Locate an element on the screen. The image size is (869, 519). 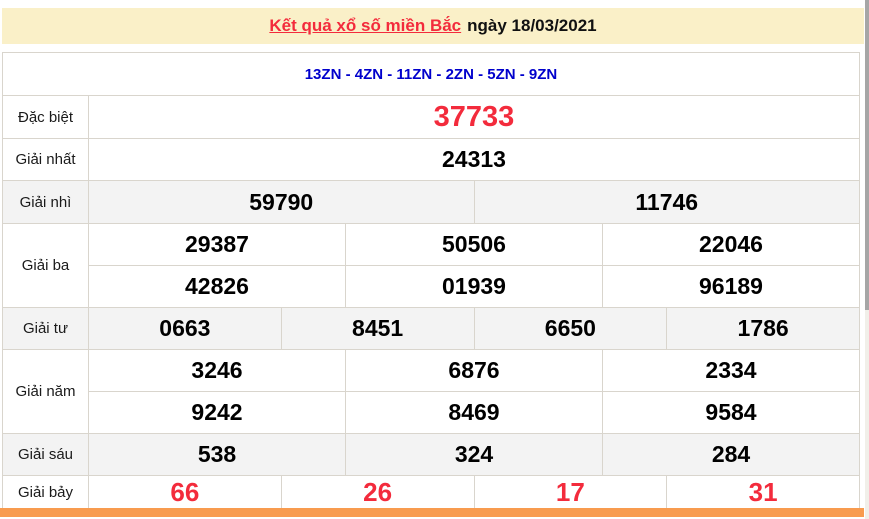
prize-label-special: Đặc biệt is located at coordinates (46, 117).